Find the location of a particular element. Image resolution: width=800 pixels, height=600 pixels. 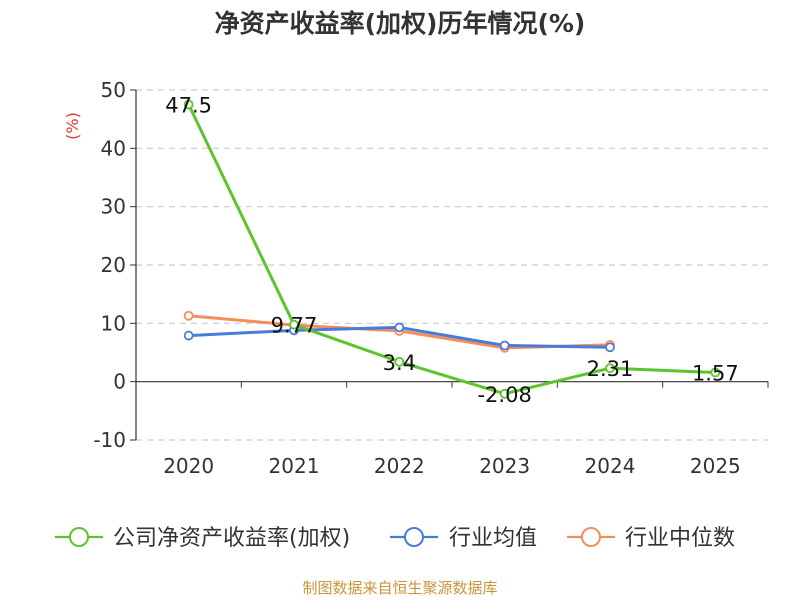

chart-title: 净资产收益率(加权)历年情况(%) is located at coordinates (400, 23).